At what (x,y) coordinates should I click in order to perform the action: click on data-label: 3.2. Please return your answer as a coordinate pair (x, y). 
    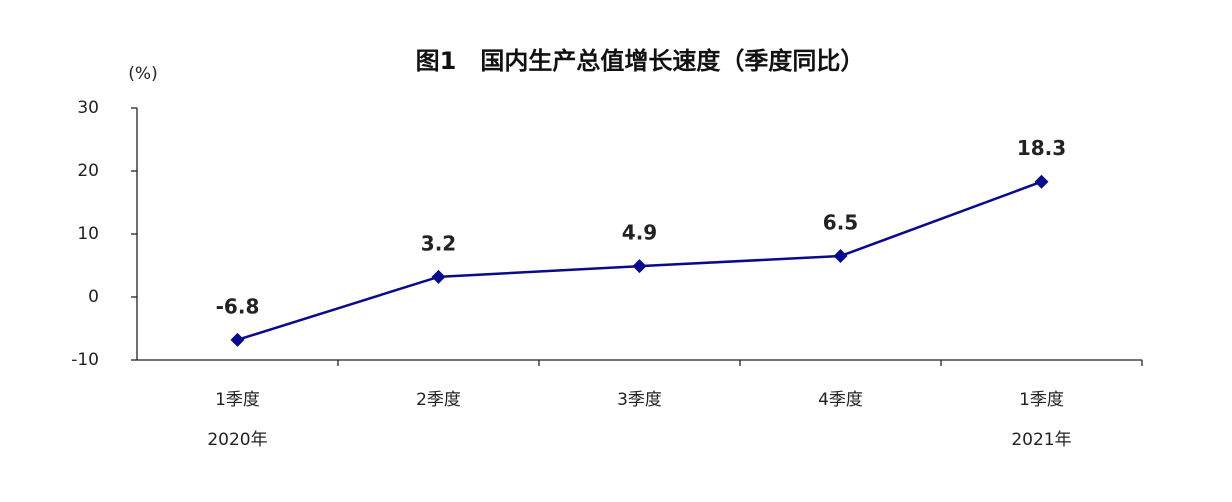
    Looking at the image, I should click on (438, 243).